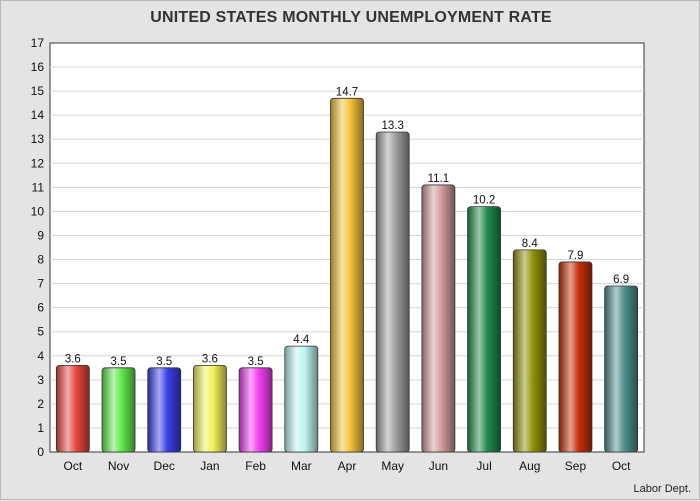  Describe the element at coordinates (484, 201) in the screenshot. I see `value-label: 10.2` at that location.